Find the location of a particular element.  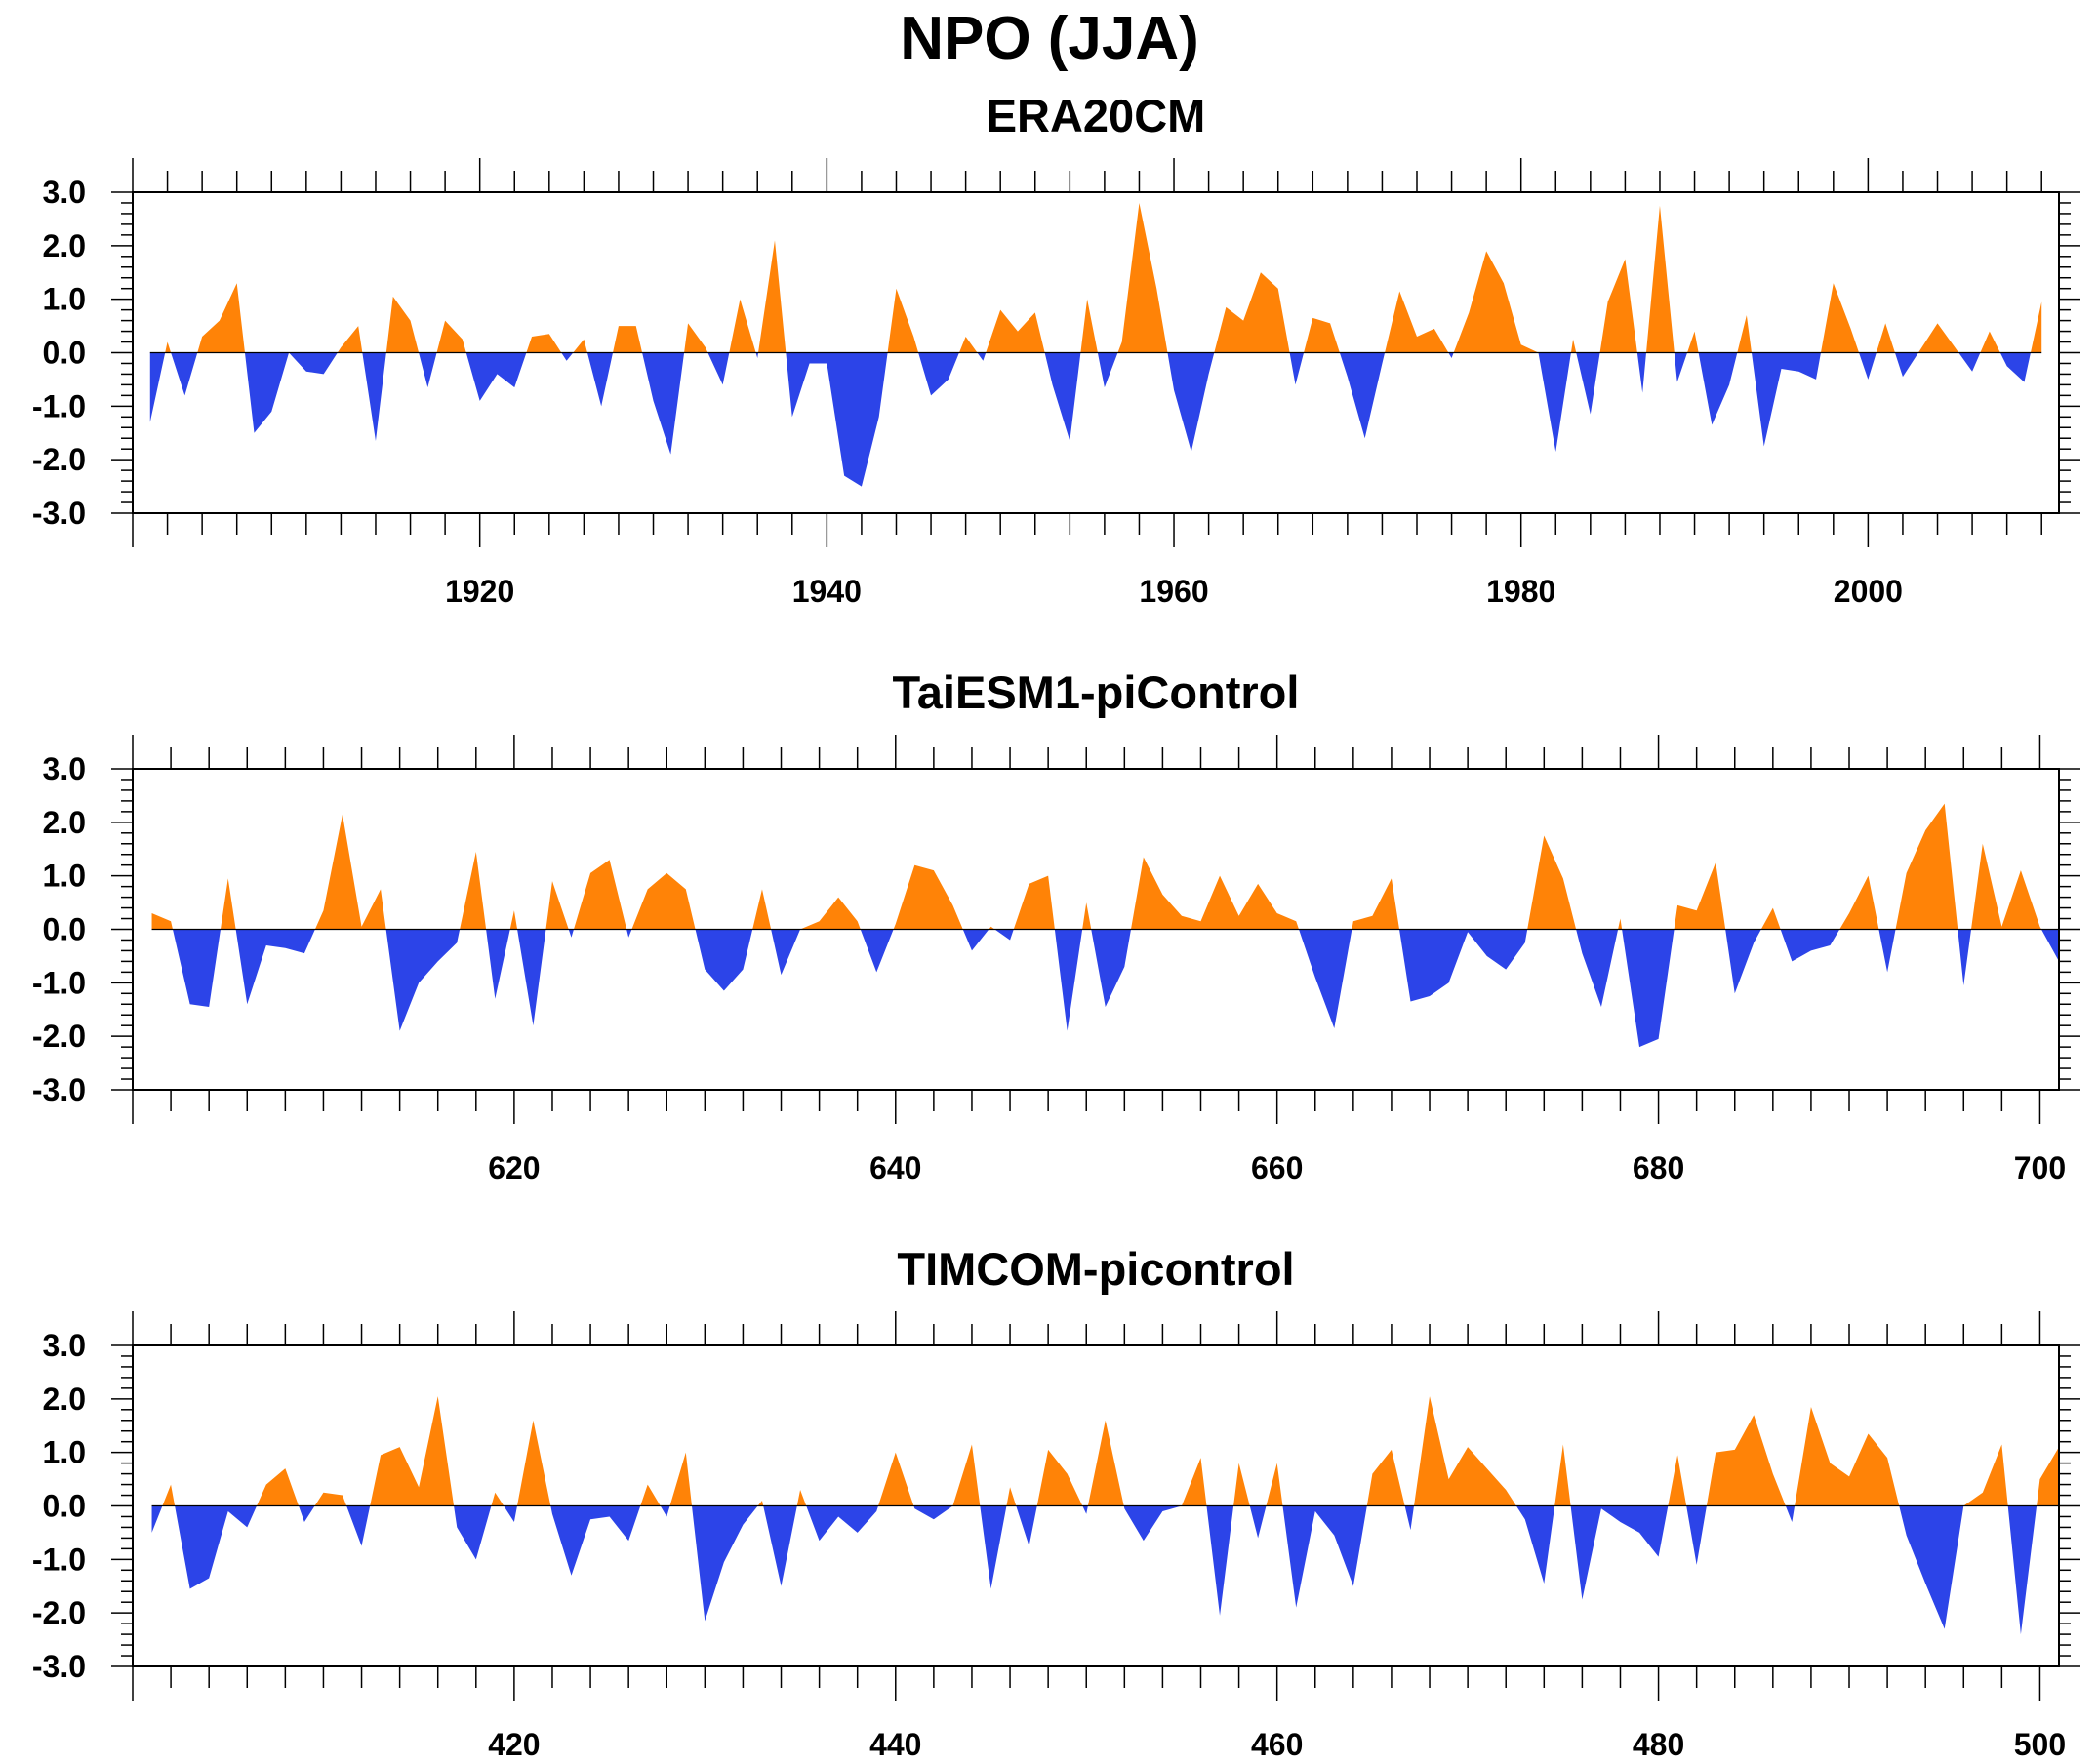

x-tick-label: 420 is located at coordinates (514, 1745).